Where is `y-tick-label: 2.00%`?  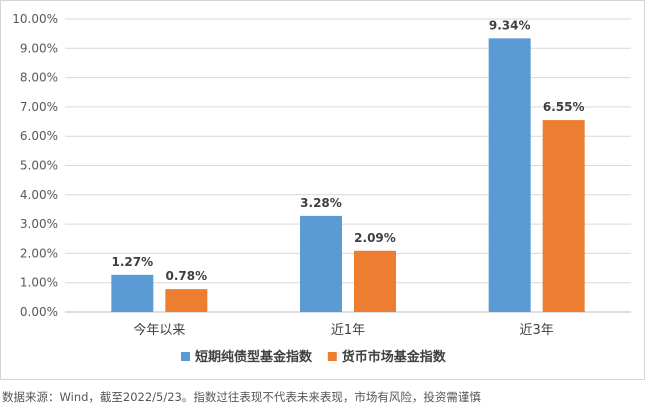 y-tick-label: 2.00% is located at coordinates (39, 253).